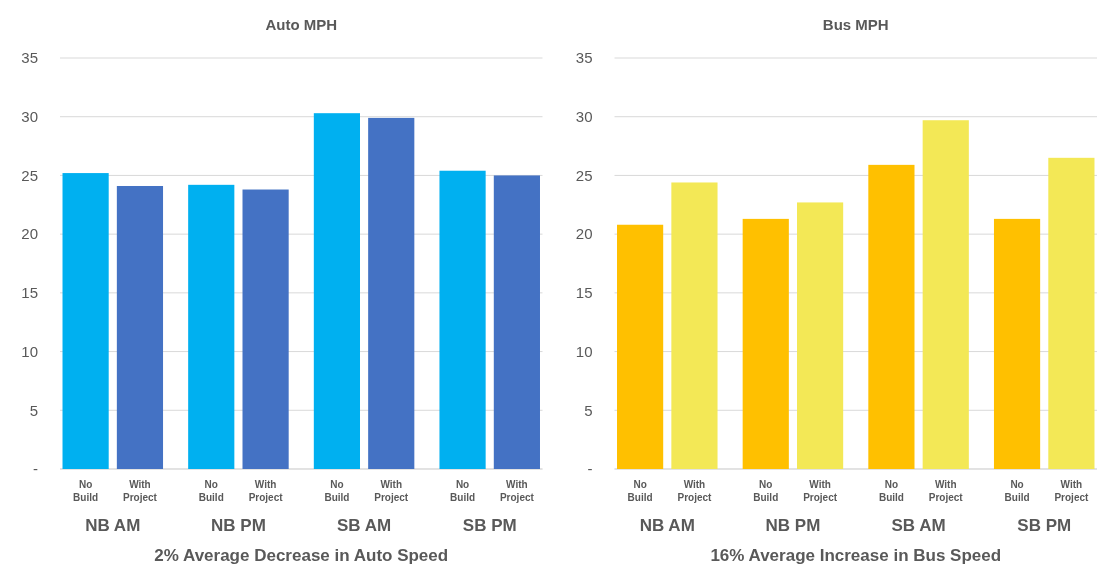  What do you see at coordinates (301, 24) in the screenshot?
I see `chart-title: Auto MPH` at bounding box center [301, 24].